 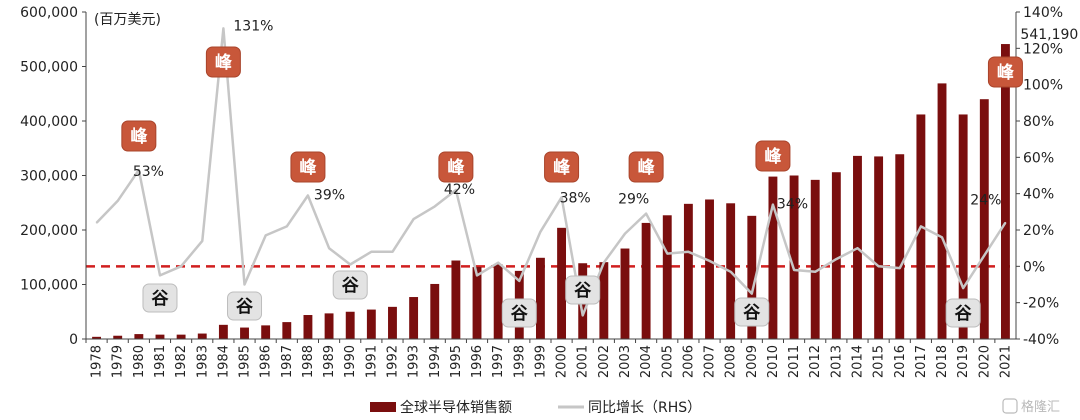 I want to click on unit-label: (百万美元), so click(x=127, y=20).